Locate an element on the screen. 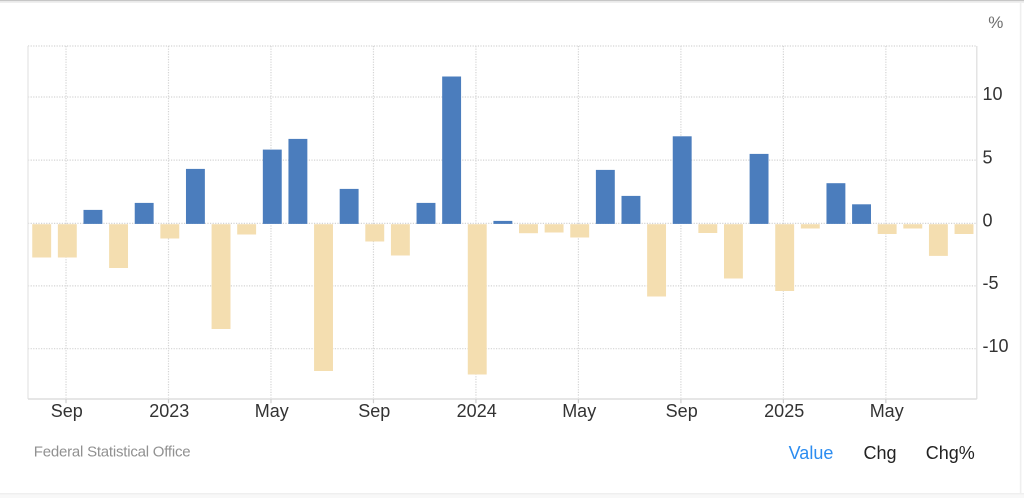 This screenshot has height=498, width=1024. svg-text: 2023 is located at coordinates (169, 411).